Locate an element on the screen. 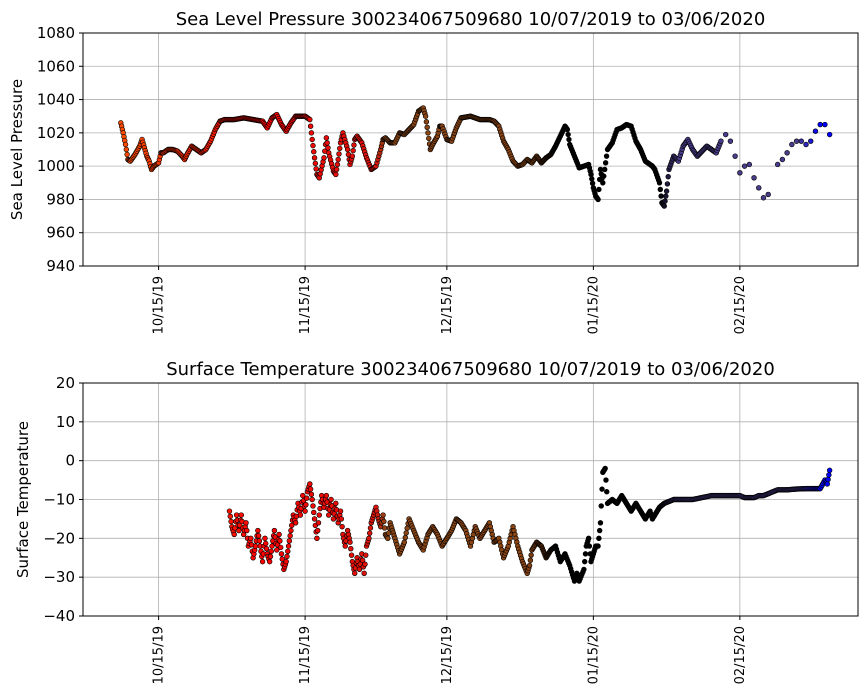  temperature-x-tick-label: 02/15/20 is located at coordinates (740, 655).